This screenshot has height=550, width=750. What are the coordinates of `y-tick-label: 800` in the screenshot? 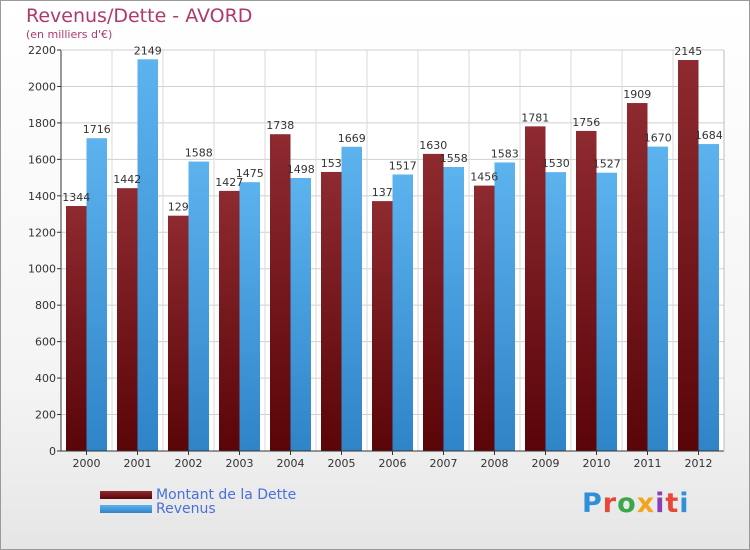 It's located at (45, 305).